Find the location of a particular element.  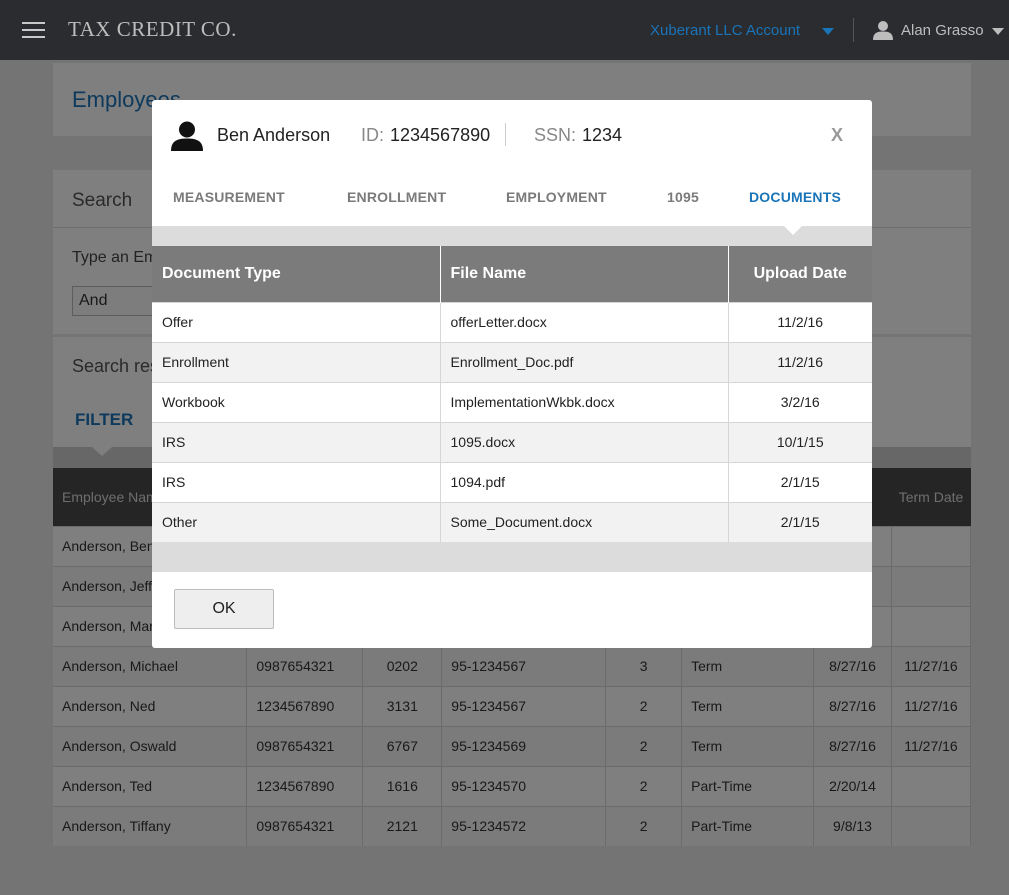

tab-measurement: MEASUREMENT is located at coordinates (229, 197).